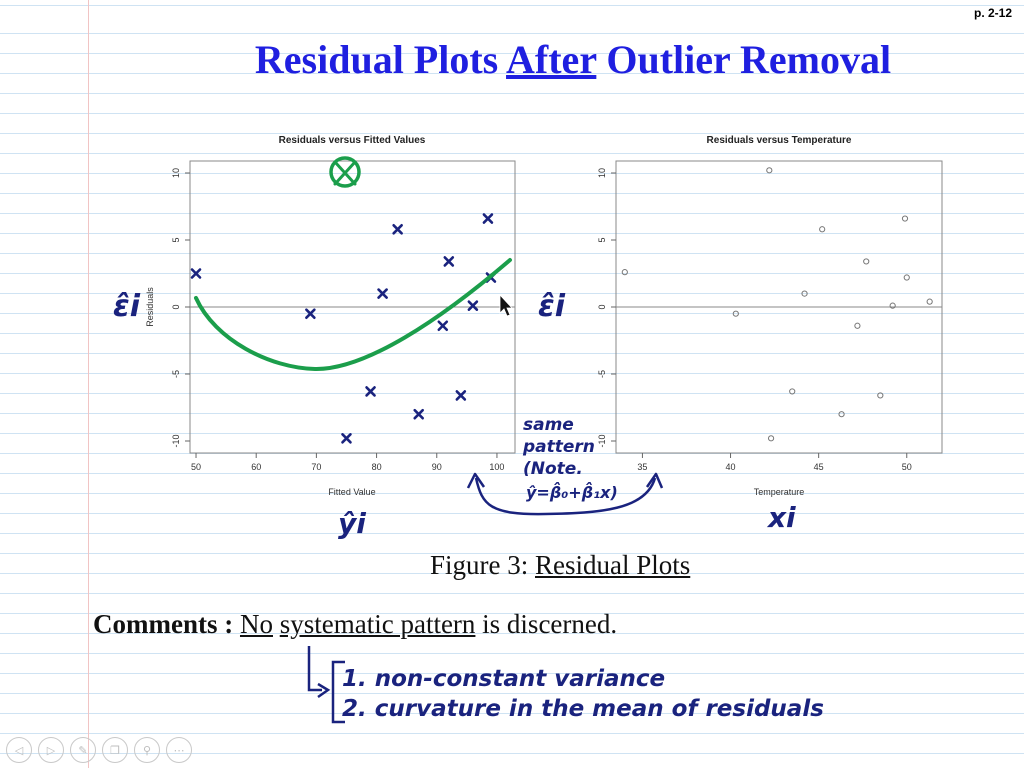 The height and width of the screenshot is (768, 1024). Describe the element at coordinates (83, 750) in the screenshot. I see `pen-icon: ✎` at that location.